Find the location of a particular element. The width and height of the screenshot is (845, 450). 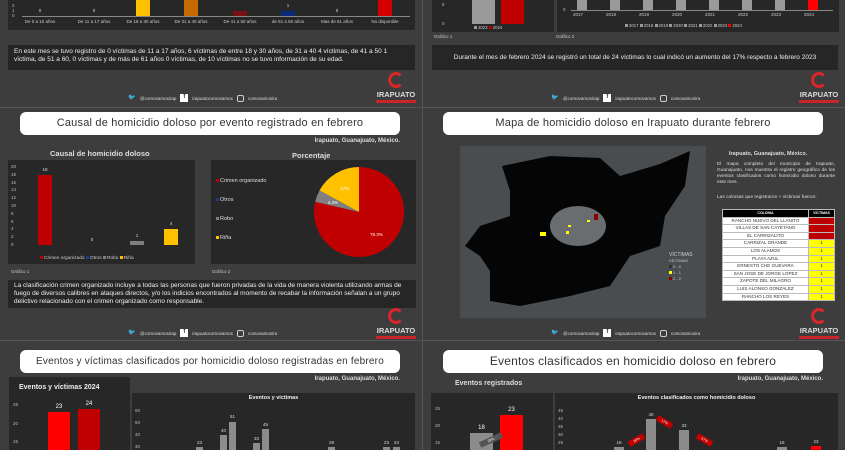

colonia-cell: ERNESTO CHE GUEVARA is located at coordinates (765, 266).